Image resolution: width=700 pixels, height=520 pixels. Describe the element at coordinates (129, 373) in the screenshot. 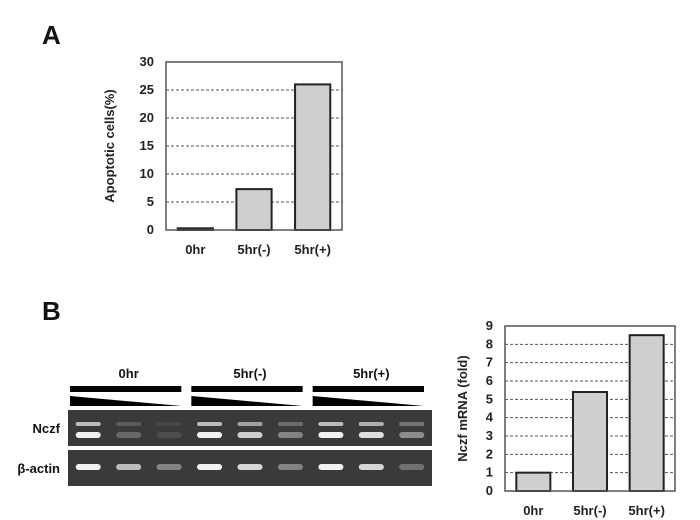

I see `lane-label: 0hr` at that location.